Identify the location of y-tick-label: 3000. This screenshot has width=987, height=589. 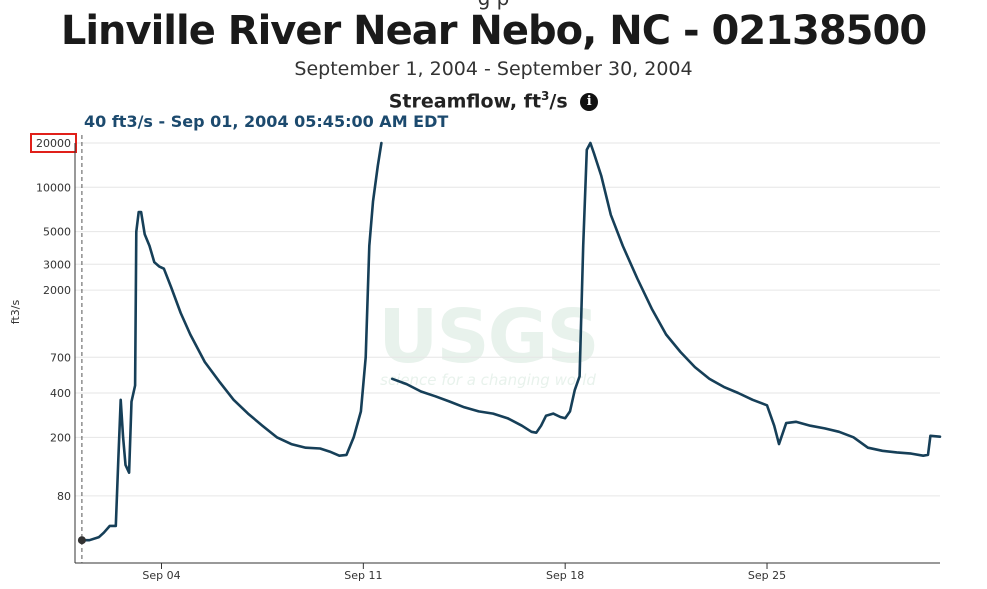
(57, 264).